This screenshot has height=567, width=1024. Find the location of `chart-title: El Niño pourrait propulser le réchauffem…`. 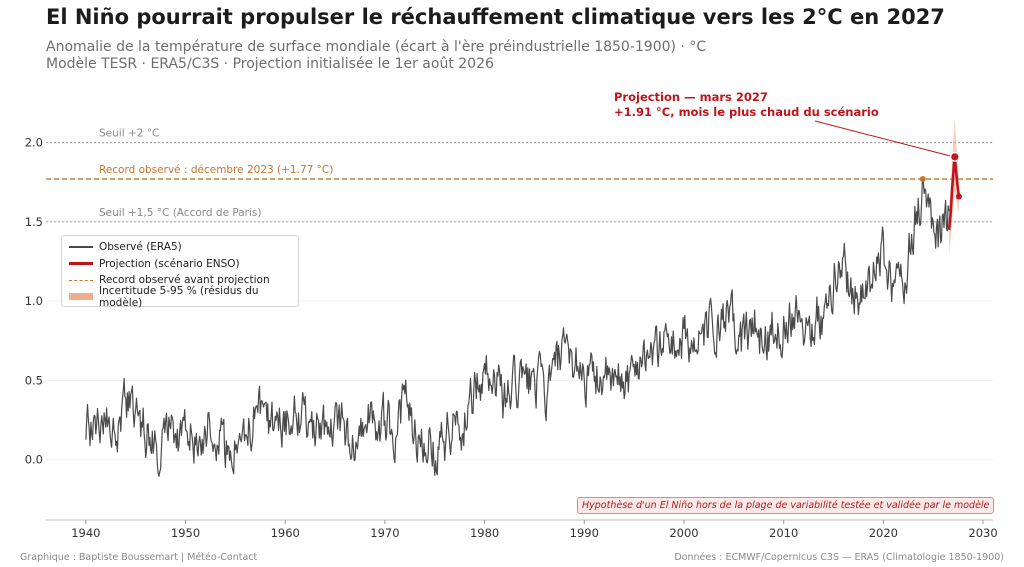

chart-title: El Niño pourrait propulser le réchauffem… is located at coordinates (495, 17).